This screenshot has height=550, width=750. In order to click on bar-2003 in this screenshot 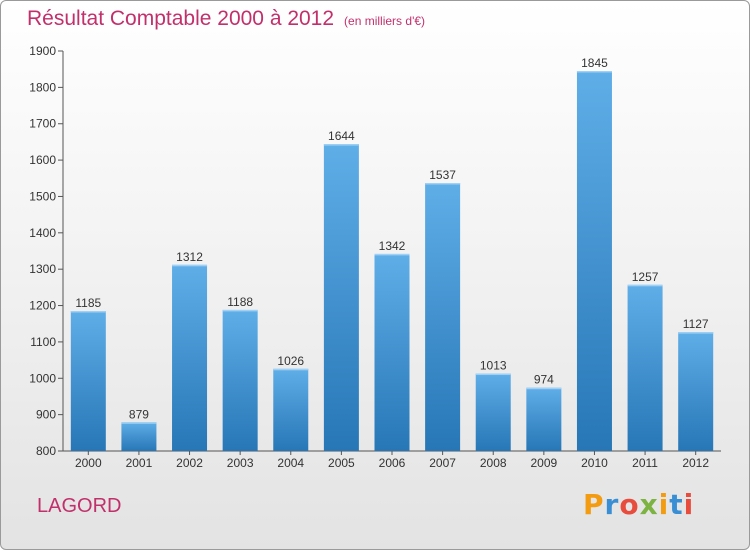, I will do `click(240, 380)`.